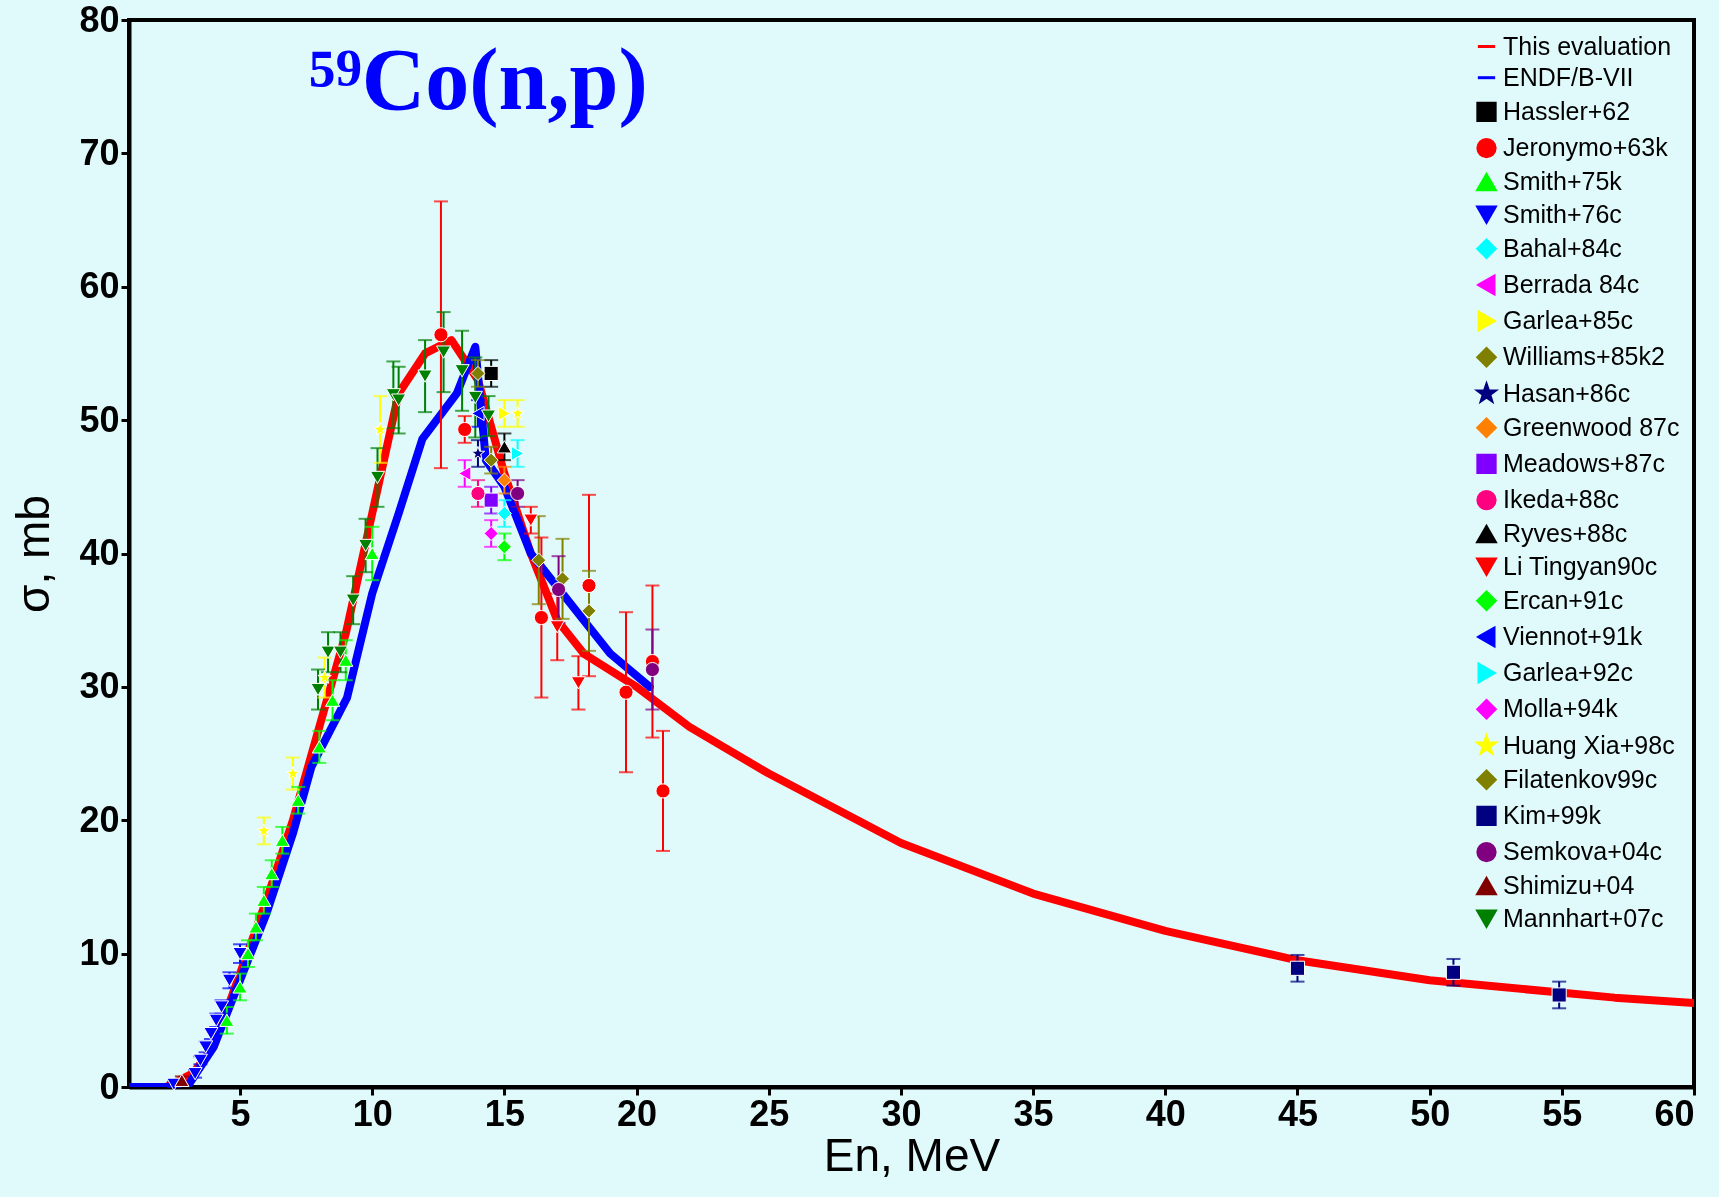 This screenshot has height=1197, width=1719. What do you see at coordinates (99, 20) in the screenshot?
I see `y-tick-label: 80` at bounding box center [99, 20].